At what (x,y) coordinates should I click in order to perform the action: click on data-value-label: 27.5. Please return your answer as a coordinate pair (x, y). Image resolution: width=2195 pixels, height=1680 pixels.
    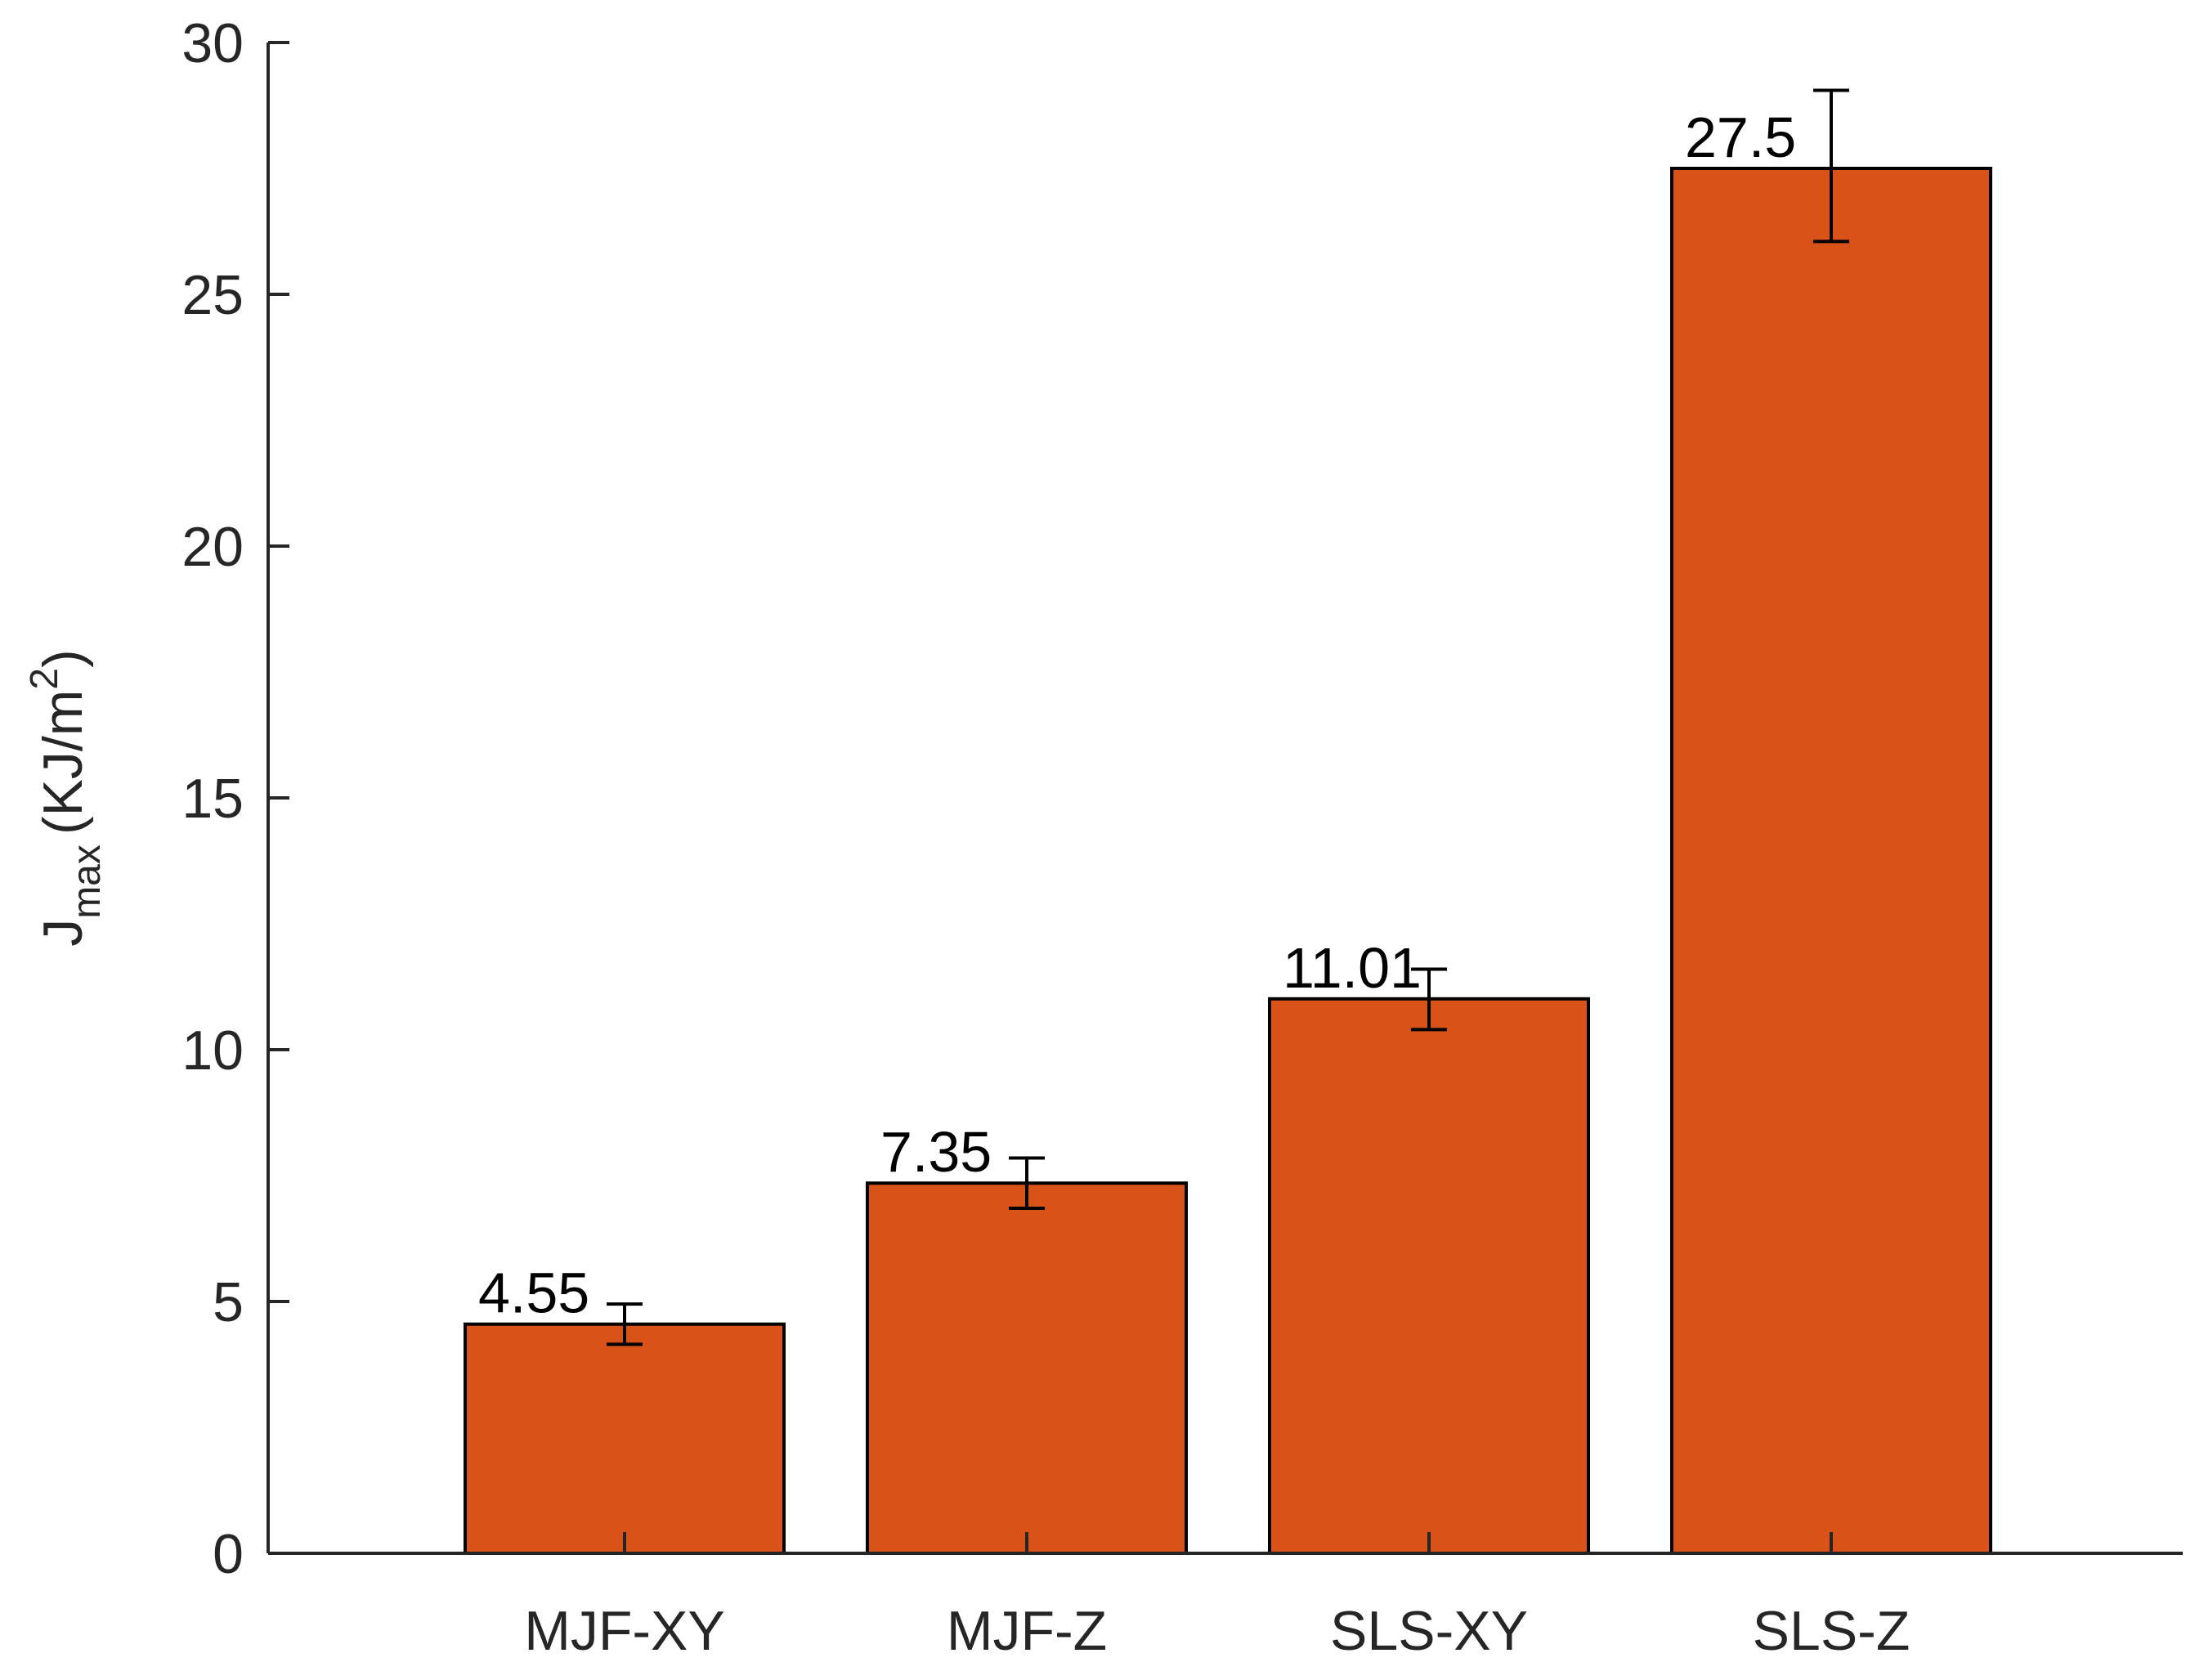
    Looking at the image, I should click on (1740, 137).